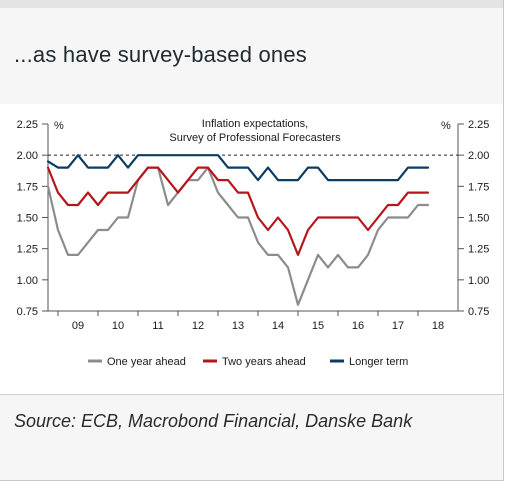 This screenshot has height=485, width=508. Describe the element at coordinates (446, 126) in the screenshot. I see `y-unit-right: %` at that location.